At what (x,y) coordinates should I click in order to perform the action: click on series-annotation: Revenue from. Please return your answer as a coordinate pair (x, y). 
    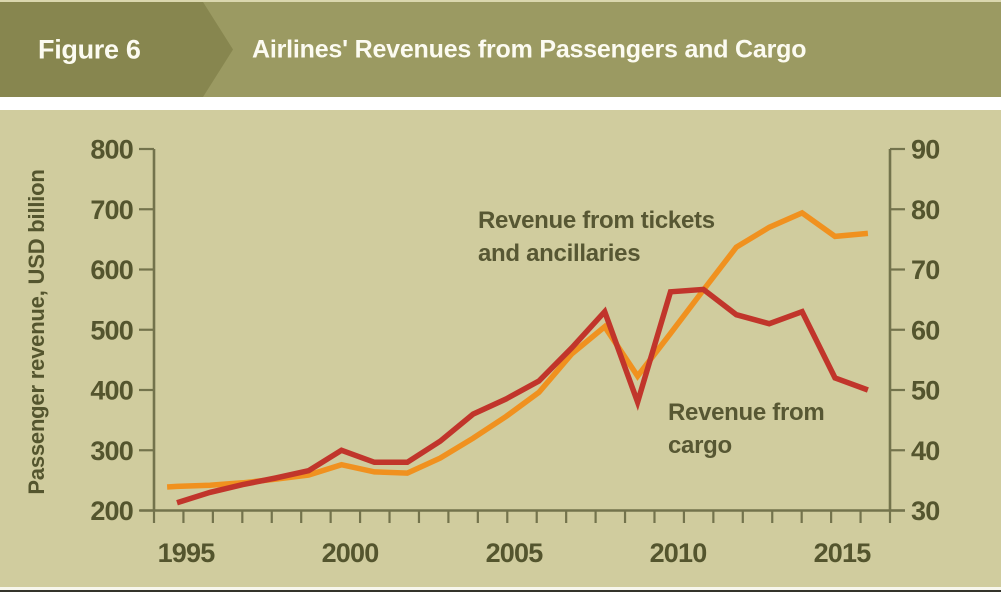
    Looking at the image, I should click on (746, 412).